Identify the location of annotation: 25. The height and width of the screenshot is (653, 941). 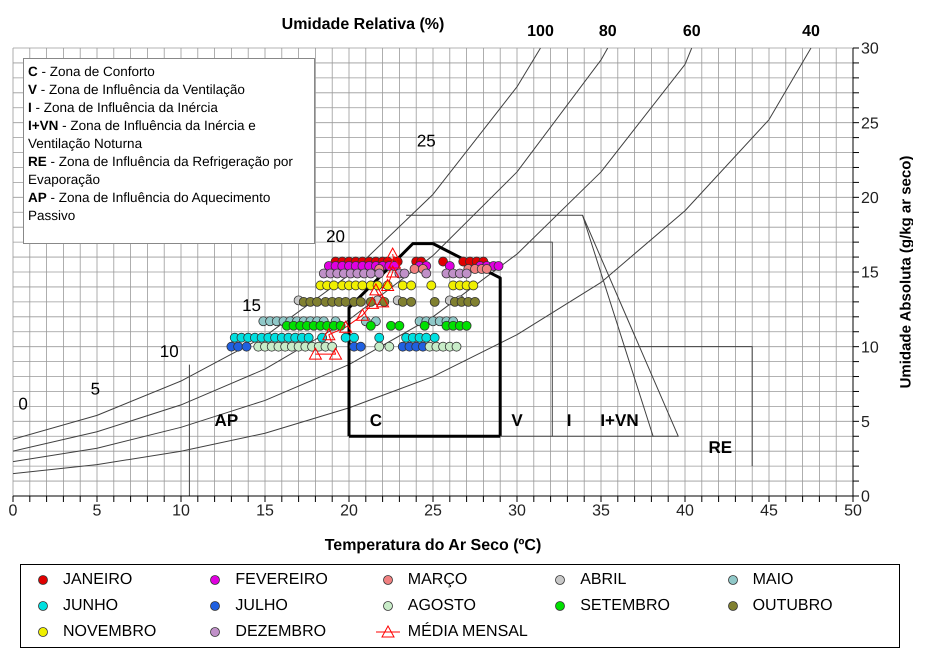
(426, 141).